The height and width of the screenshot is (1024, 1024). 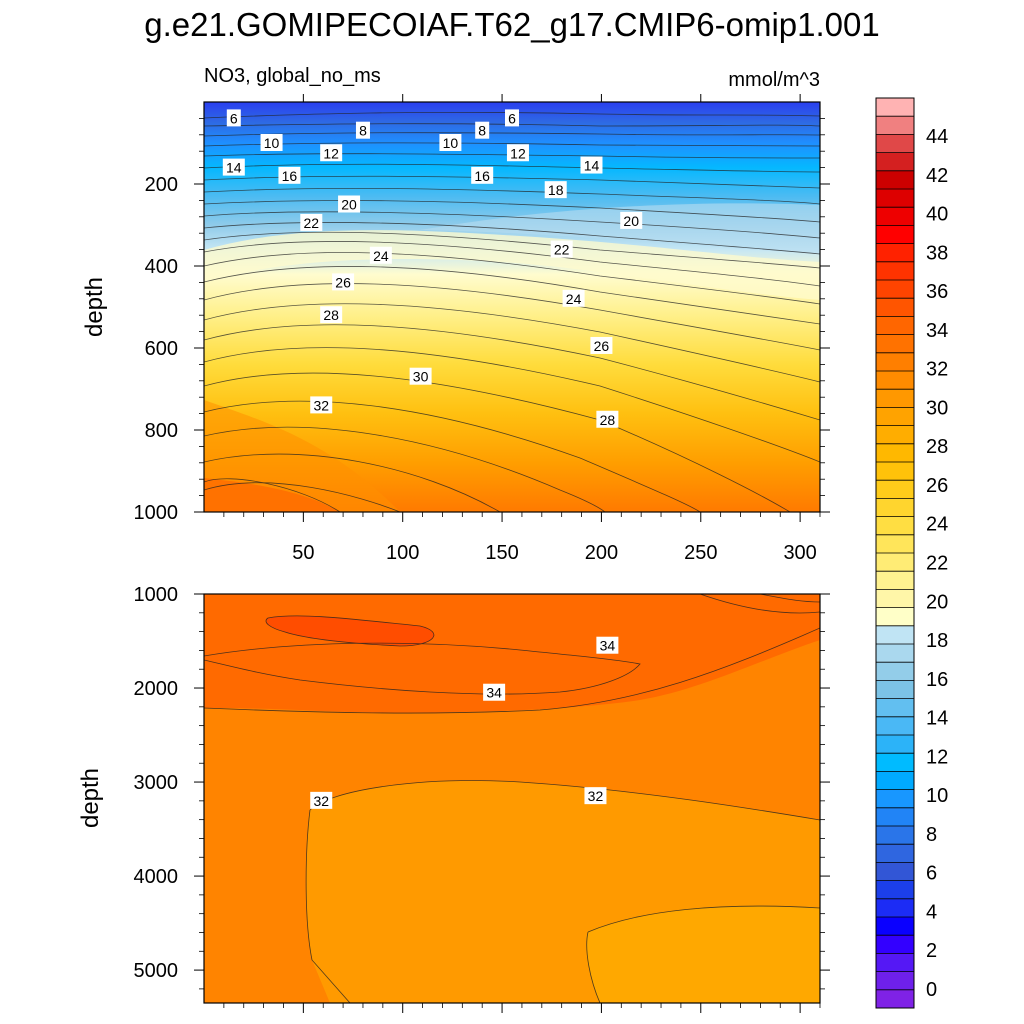 What do you see at coordinates (156, 971) in the screenshot?
I see `lower-ytick-label: 5000` at bounding box center [156, 971].